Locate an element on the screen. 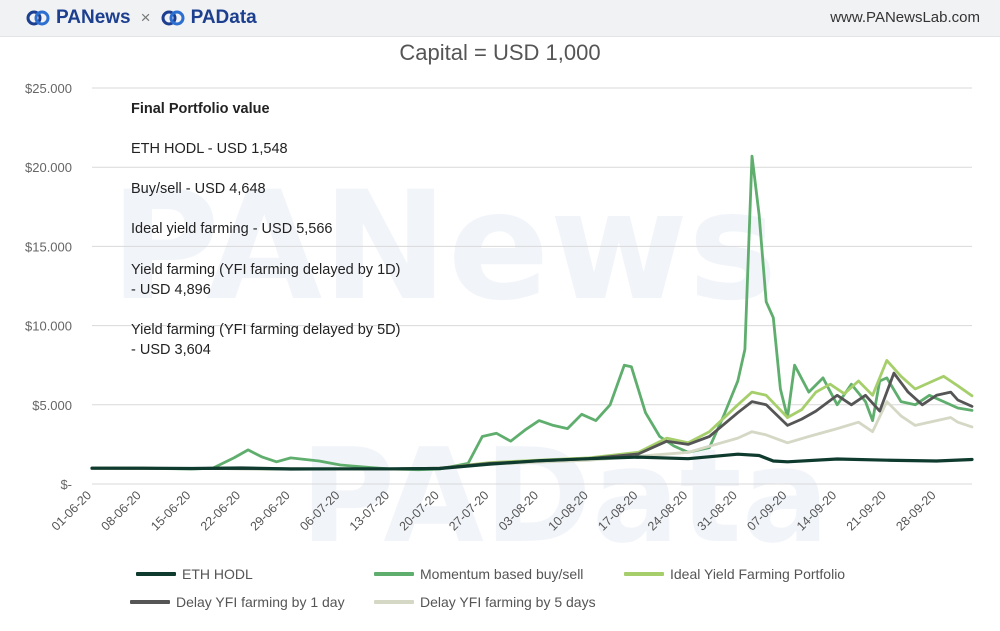 This screenshot has height=631, width=1000. x-tick-label: 06-07-20 is located at coordinates (319, 510).